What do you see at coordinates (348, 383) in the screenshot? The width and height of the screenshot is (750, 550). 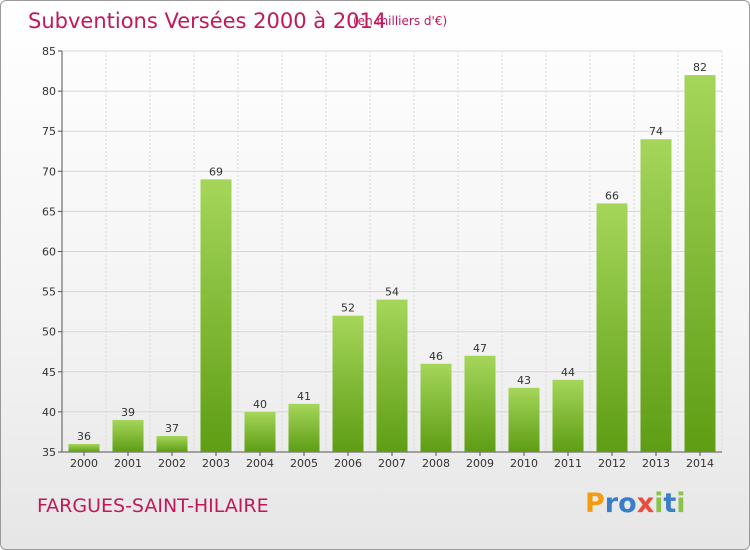 I see `bar-2006` at bounding box center [348, 383].